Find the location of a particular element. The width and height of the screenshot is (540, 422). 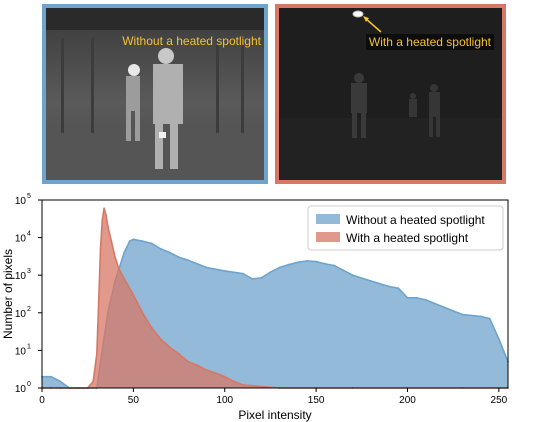

x-tick-label: 200 is located at coordinates (407, 400).